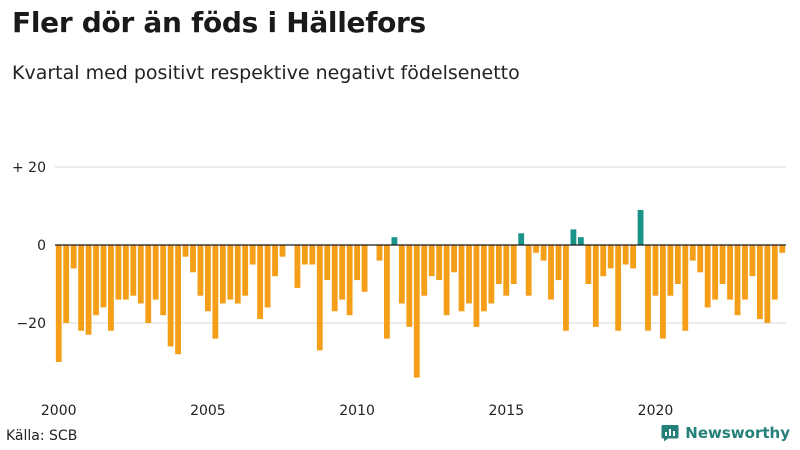 The width and height of the screenshot is (800, 450). Describe the element at coordinates (357, 411) in the screenshot. I see `x-axis-ticks: 2000 2005 2010 2015 2020` at that location.